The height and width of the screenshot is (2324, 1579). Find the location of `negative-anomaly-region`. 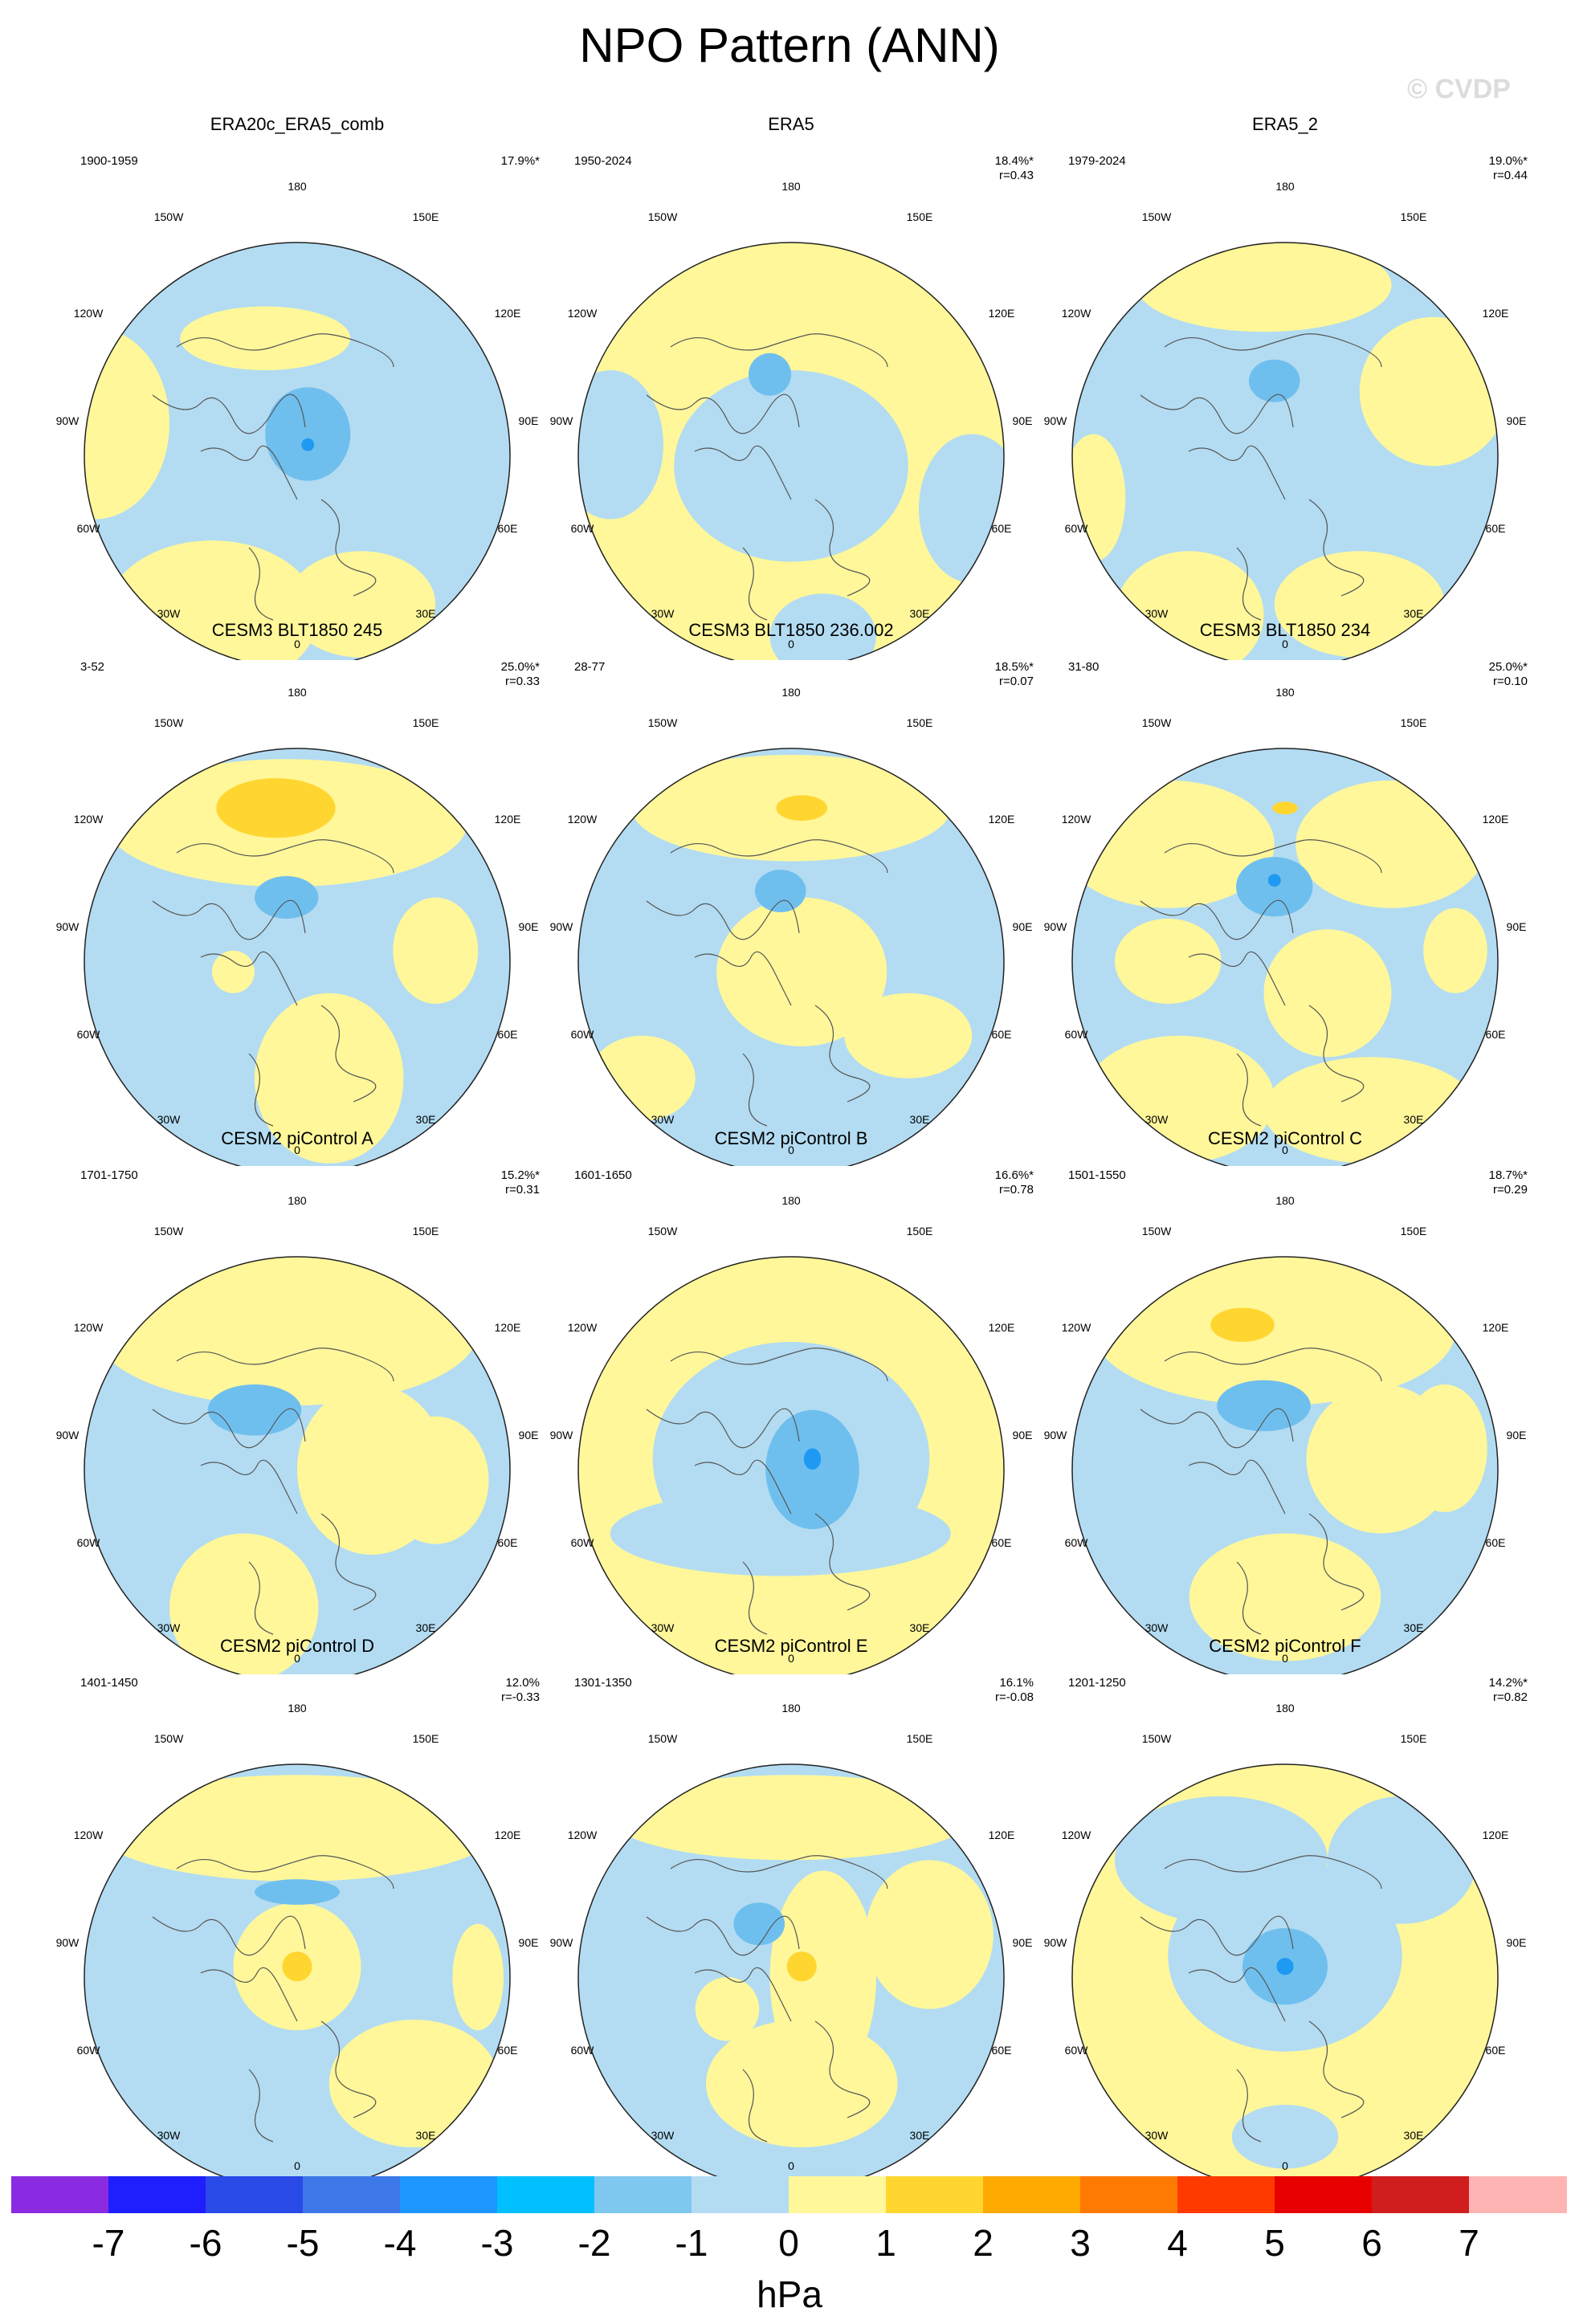

negative-anomaly-region is located at coordinates (620, 445).